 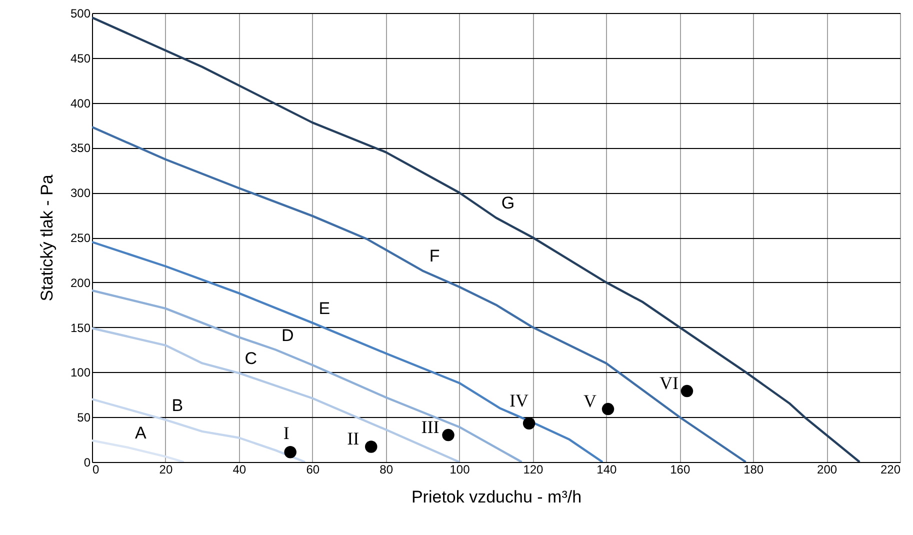 I want to click on x-axis-title: Prietok vzduchu - m³/h, so click(x=496, y=497).